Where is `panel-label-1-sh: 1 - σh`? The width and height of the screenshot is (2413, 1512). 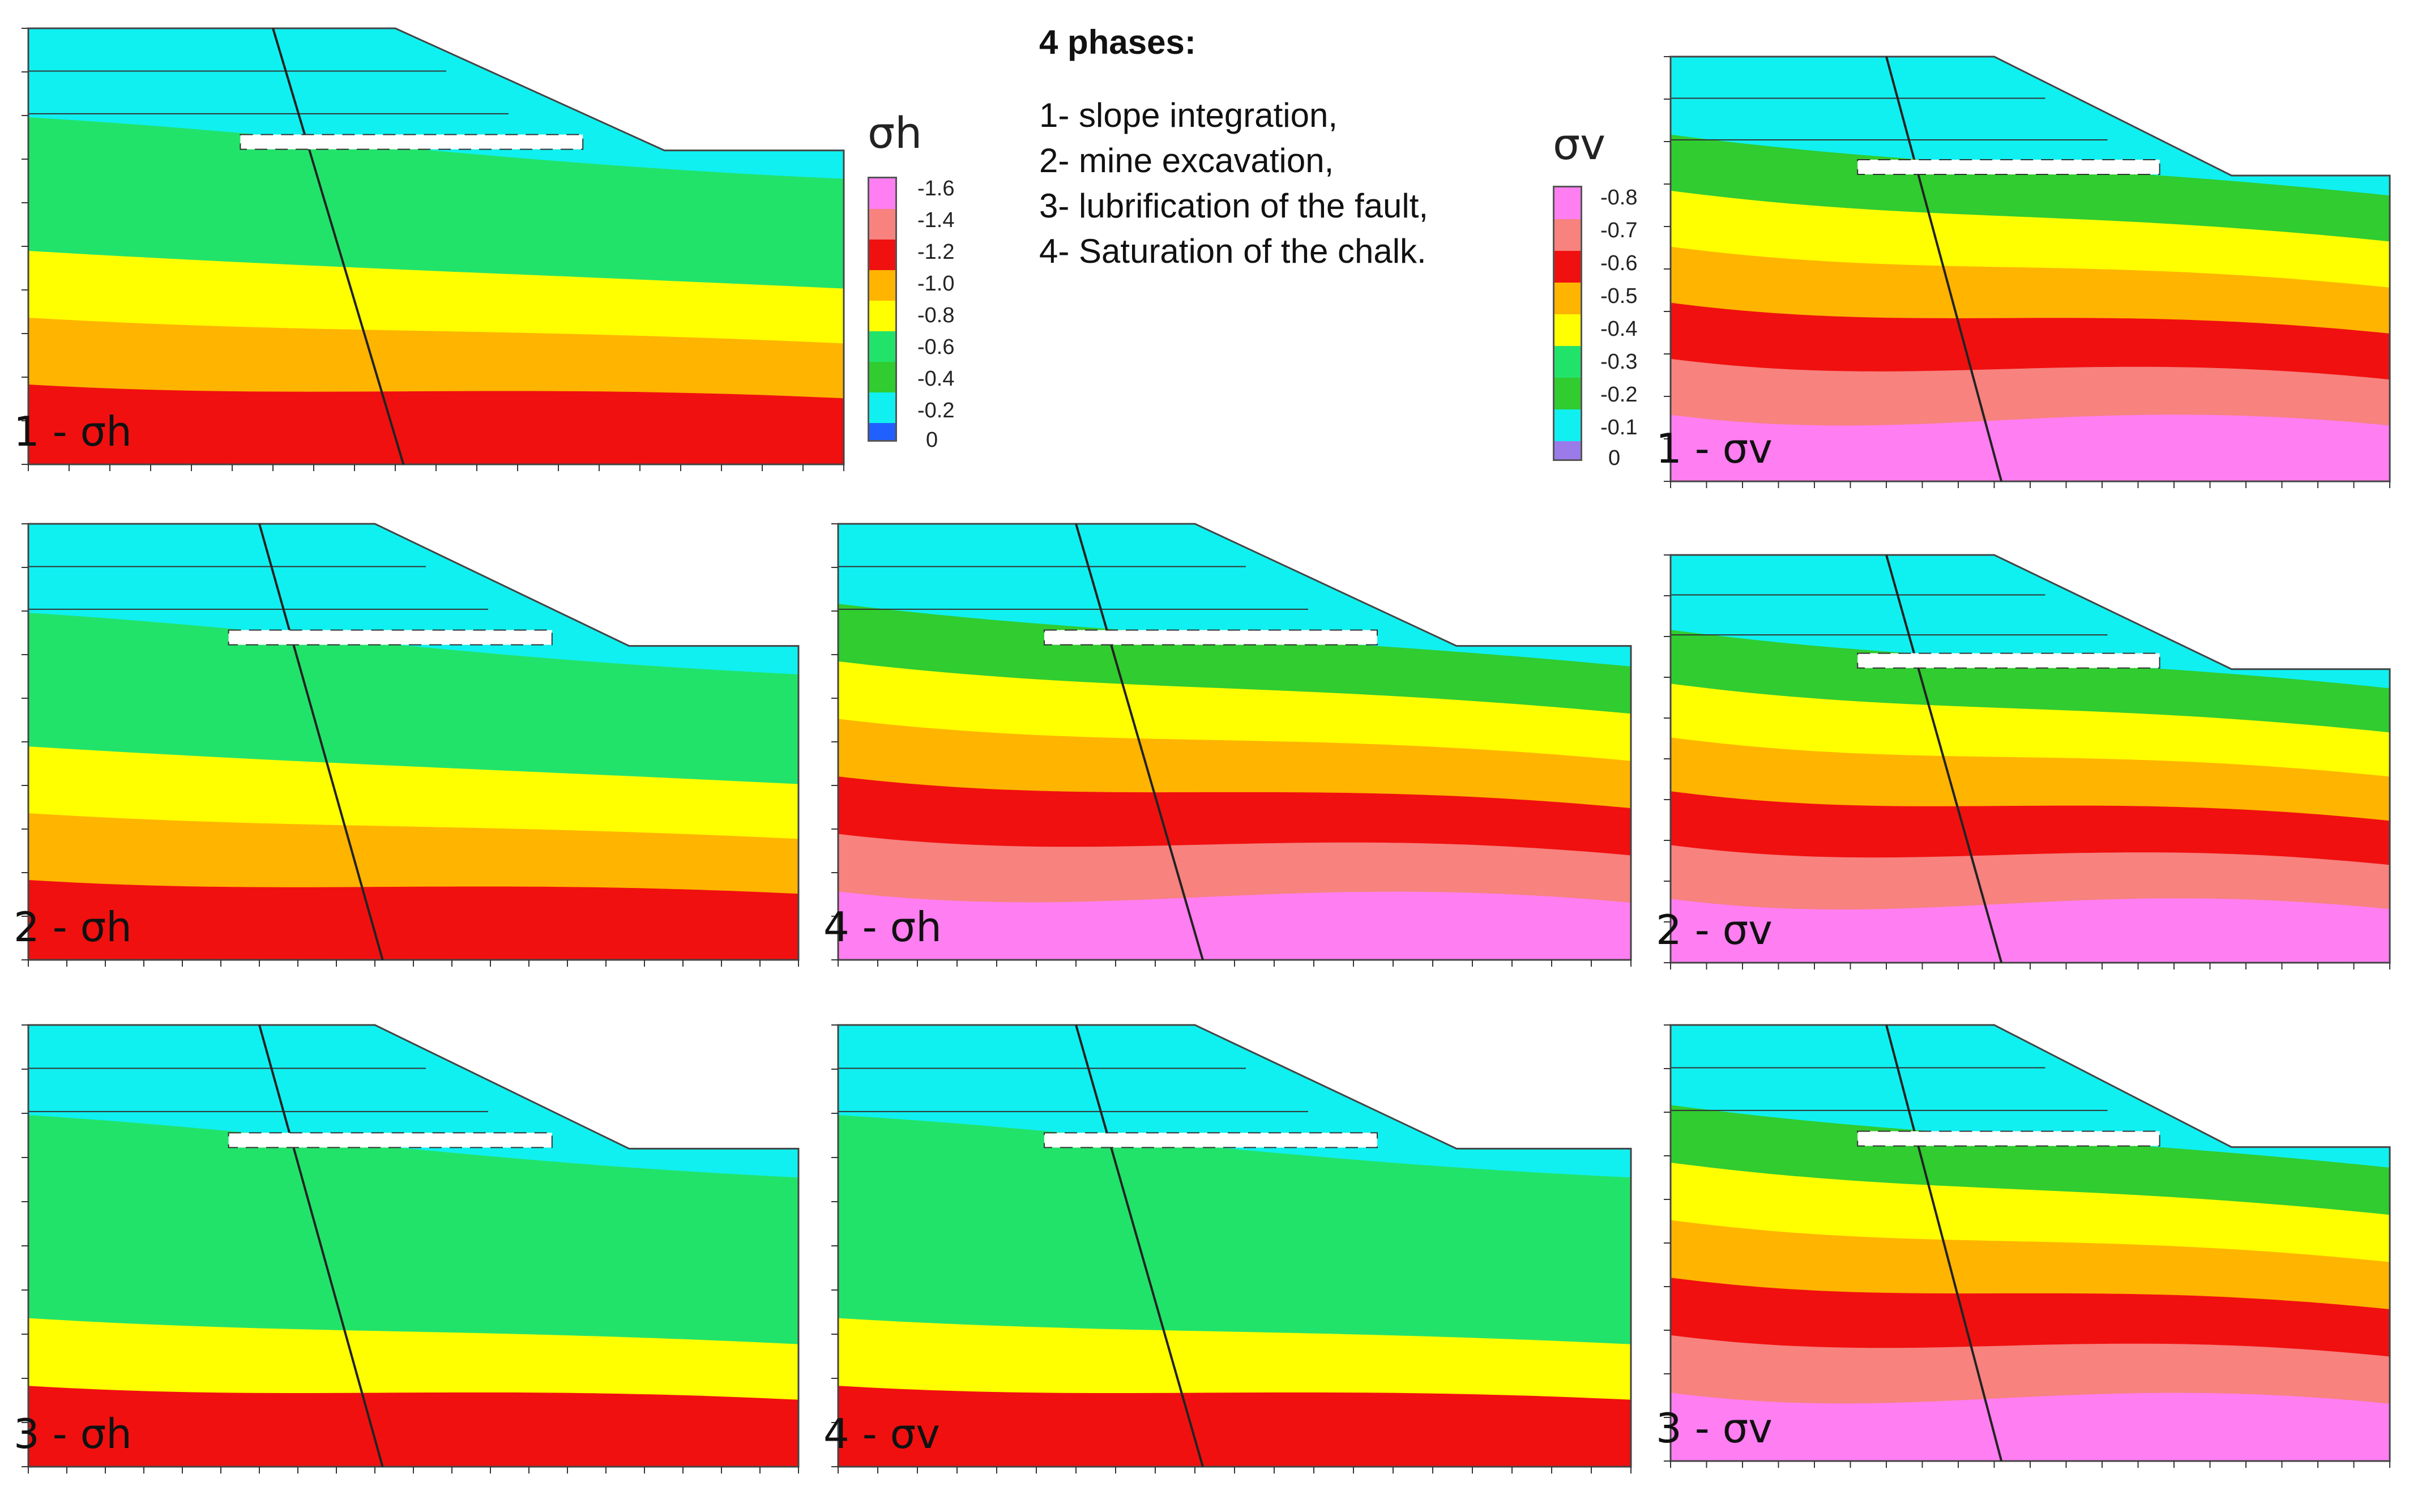 panel-label-1-sh: 1 - σh is located at coordinates (73, 431).